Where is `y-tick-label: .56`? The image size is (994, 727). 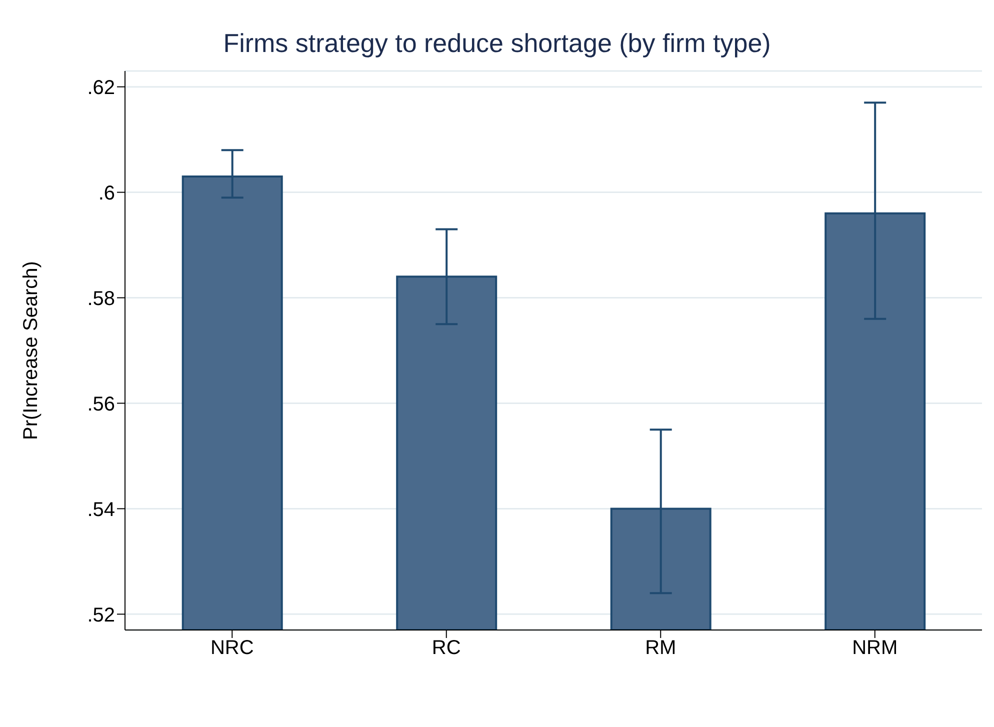 y-tick-label: .56 is located at coordinates (101, 404).